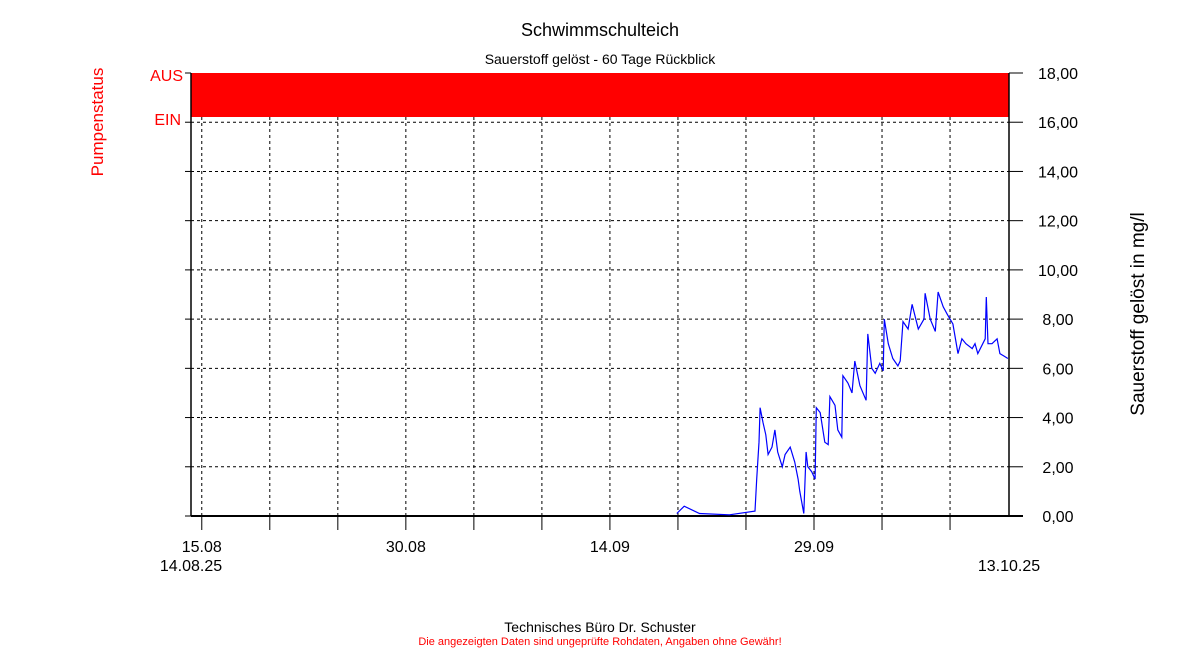 The image size is (1200, 655). What do you see at coordinates (610, 547) in the screenshot?
I see `x-tick-label: 14.09` at bounding box center [610, 547].